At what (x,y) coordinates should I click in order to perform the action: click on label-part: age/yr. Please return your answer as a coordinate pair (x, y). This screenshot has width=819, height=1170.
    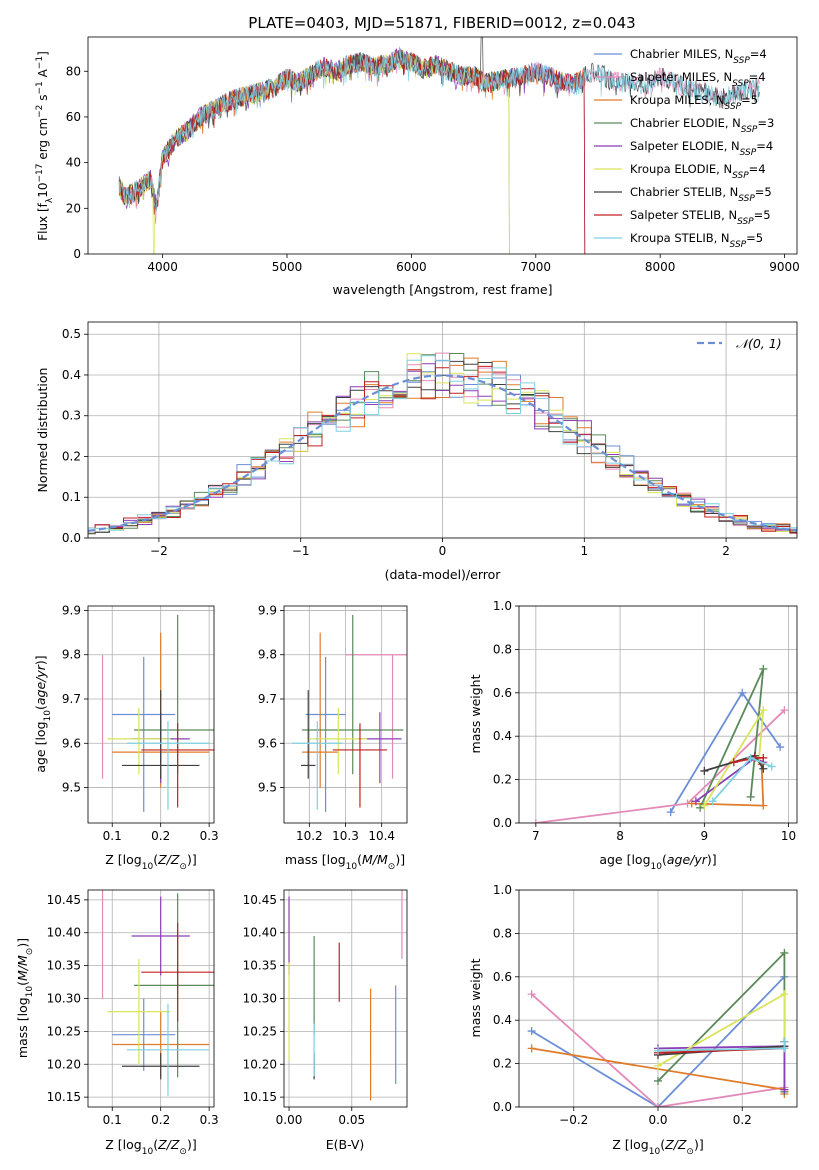
    Looking at the image, I should click on (687, 859).